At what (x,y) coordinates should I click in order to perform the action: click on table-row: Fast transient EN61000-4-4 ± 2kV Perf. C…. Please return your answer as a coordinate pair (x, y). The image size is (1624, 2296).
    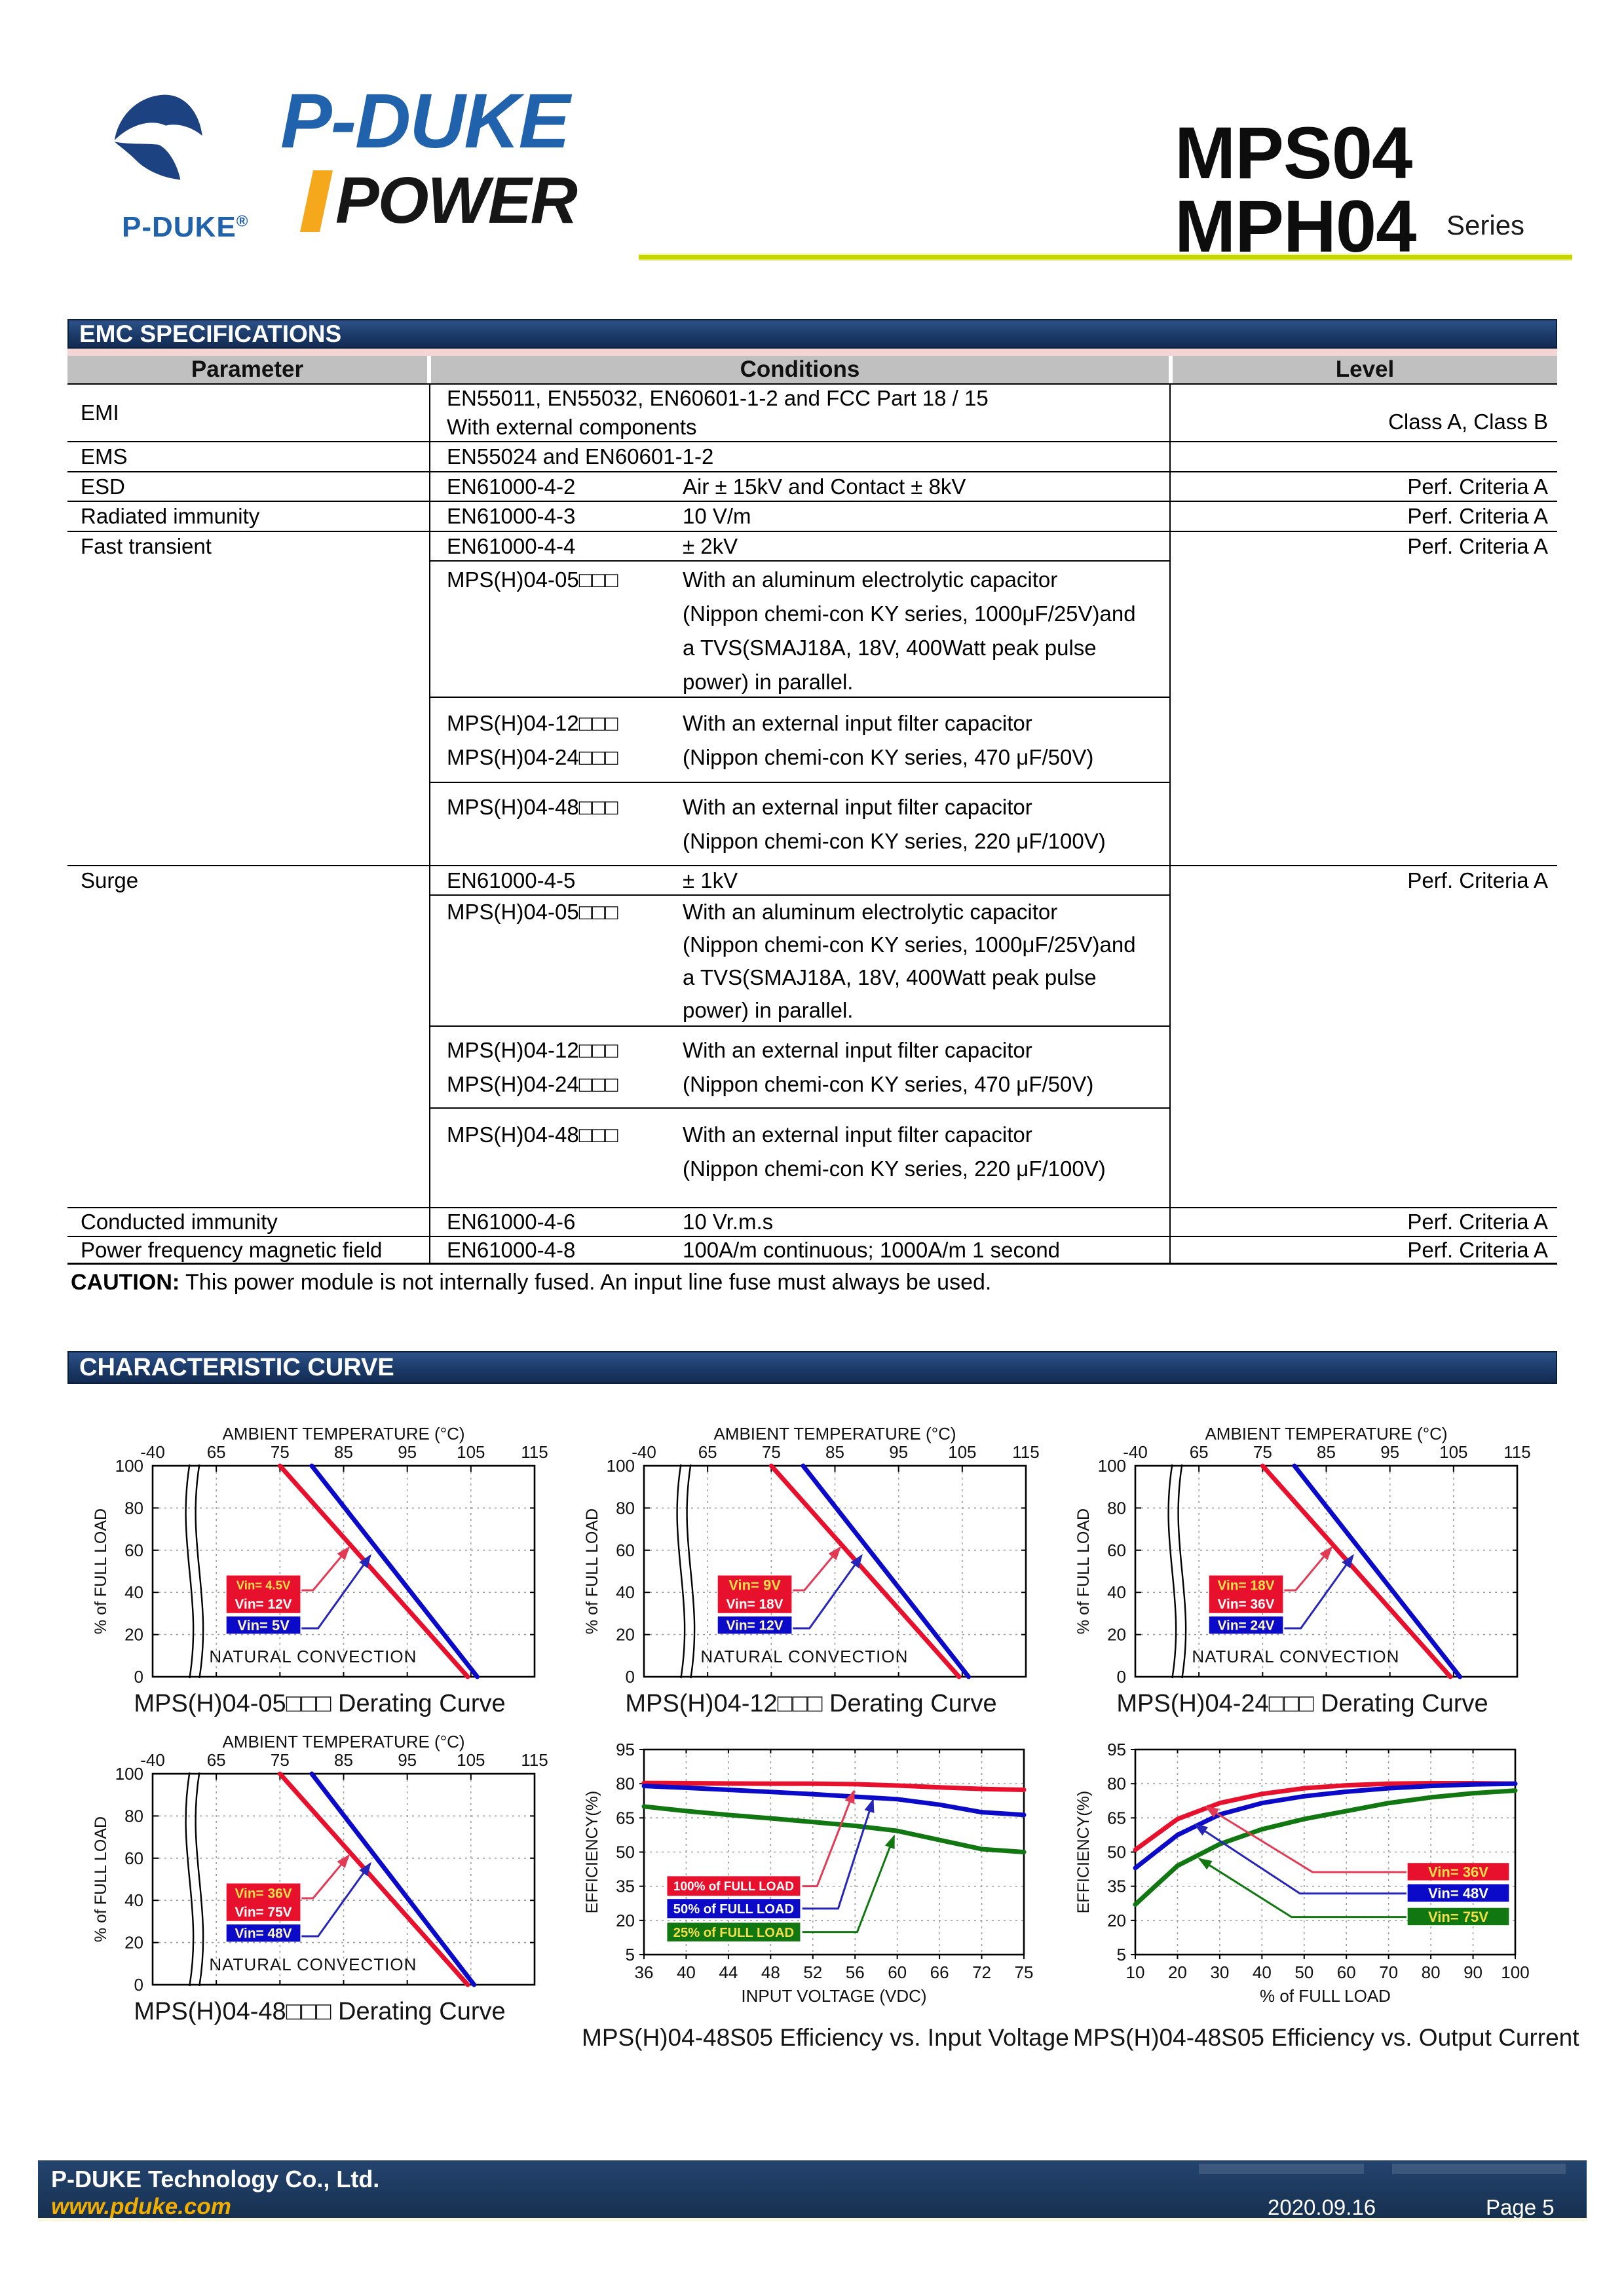
    Looking at the image, I should click on (812, 545).